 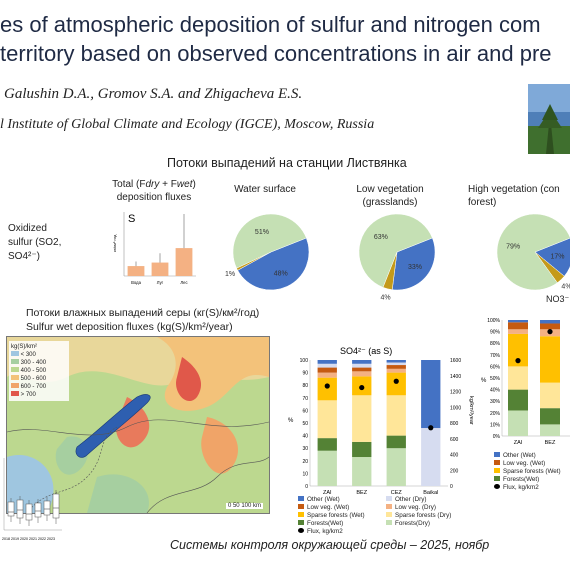 I want to click on so4-ytick-right: 1400, so click(x=455, y=377).